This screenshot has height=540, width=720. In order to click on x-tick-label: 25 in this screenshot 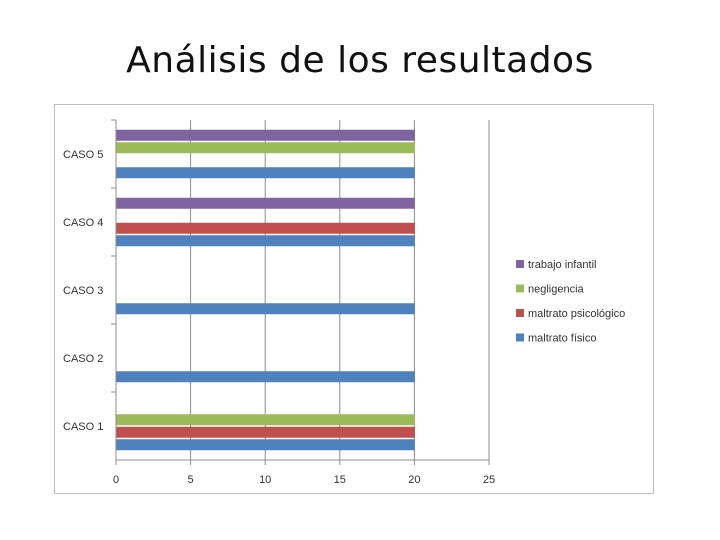, I will do `click(489, 480)`.